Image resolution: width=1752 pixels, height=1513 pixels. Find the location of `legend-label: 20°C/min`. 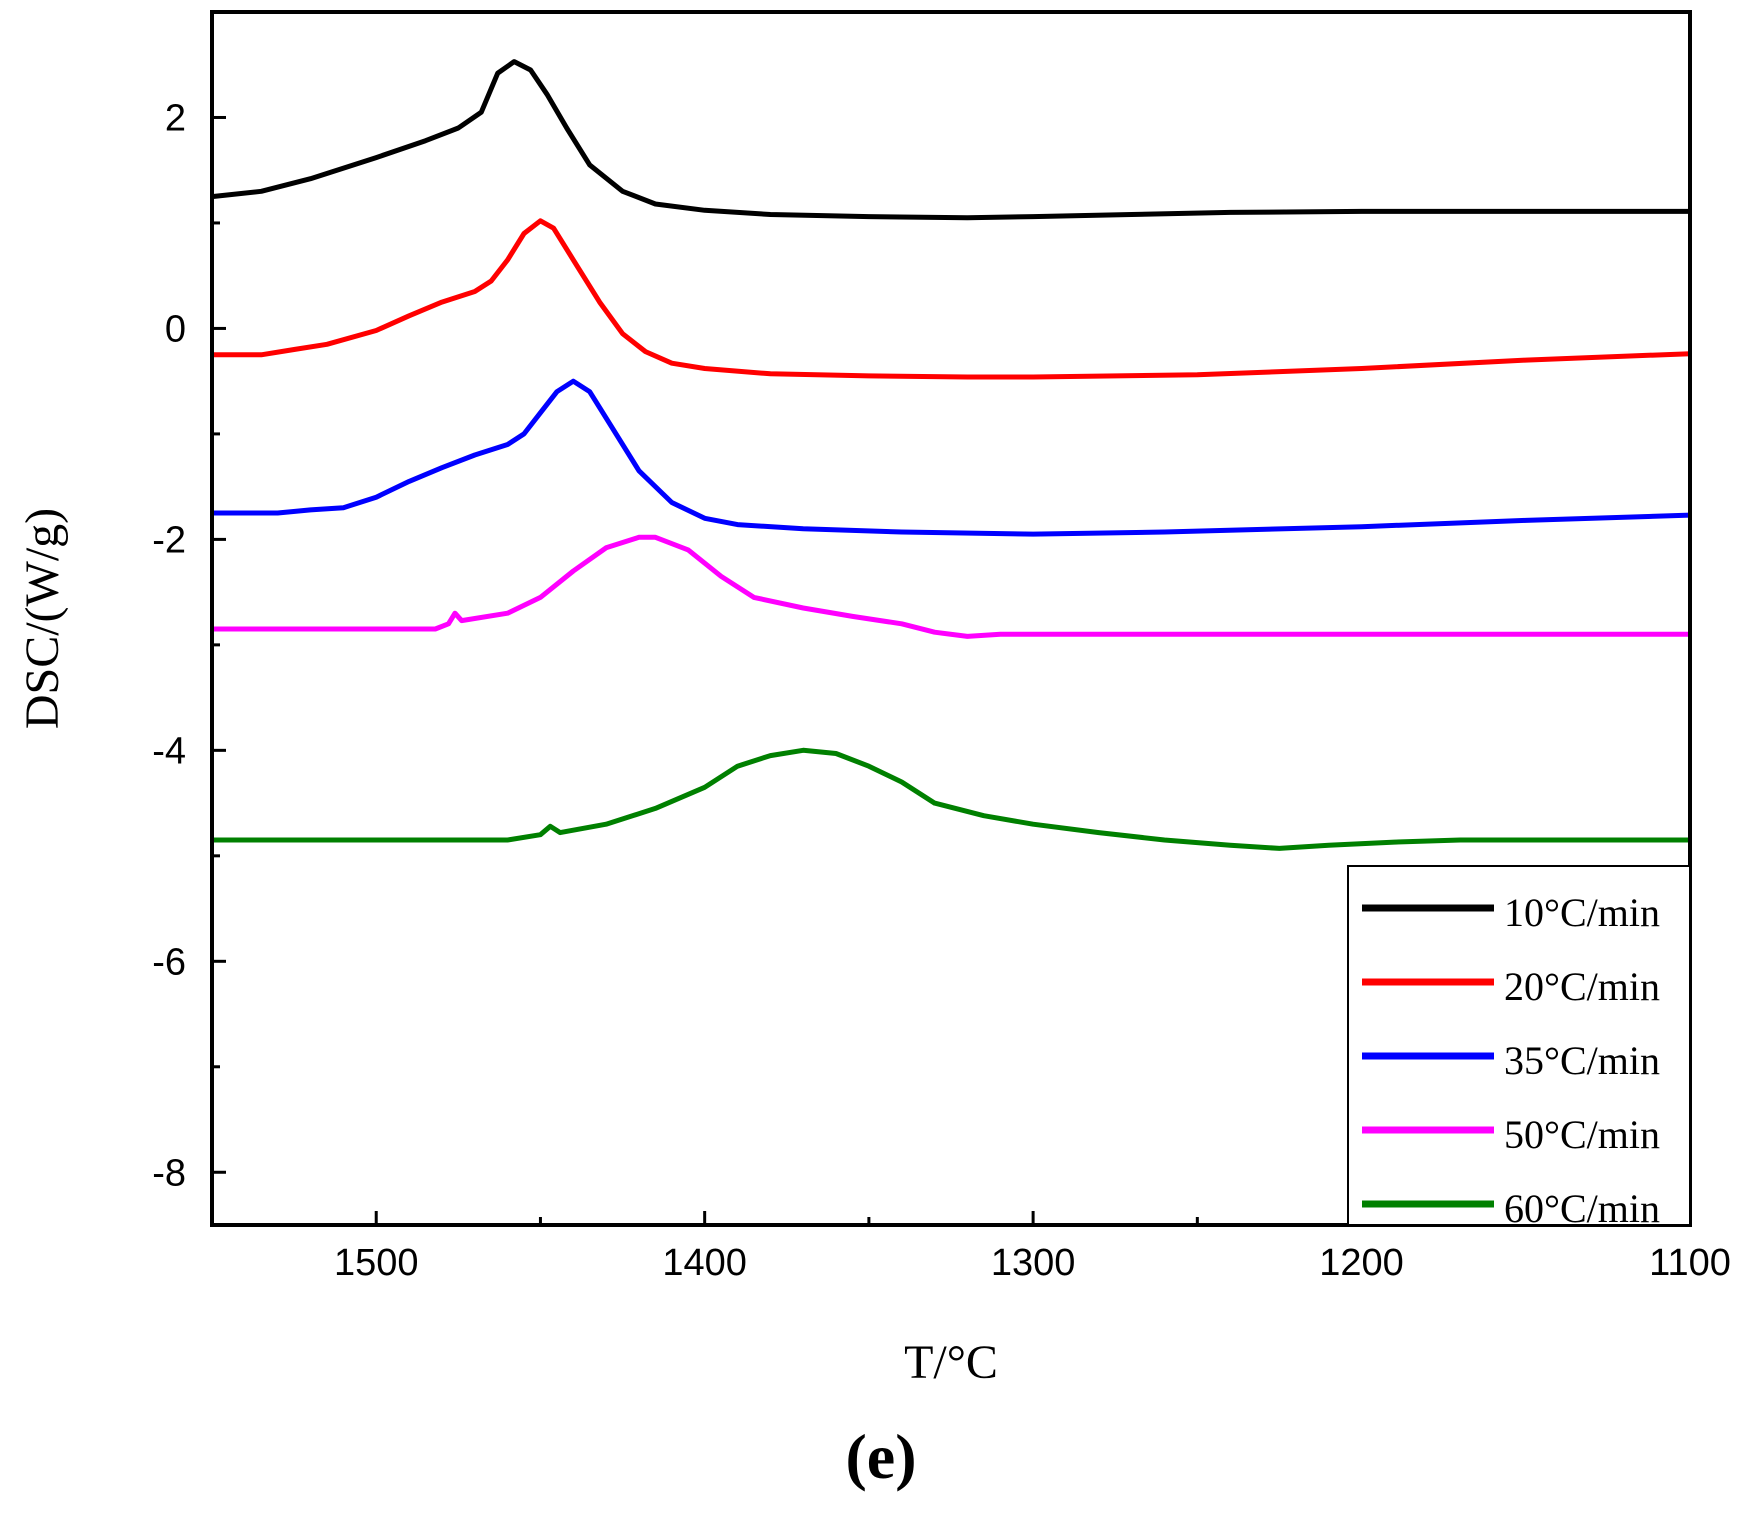

legend-label: 20°C/min is located at coordinates (1582, 986).